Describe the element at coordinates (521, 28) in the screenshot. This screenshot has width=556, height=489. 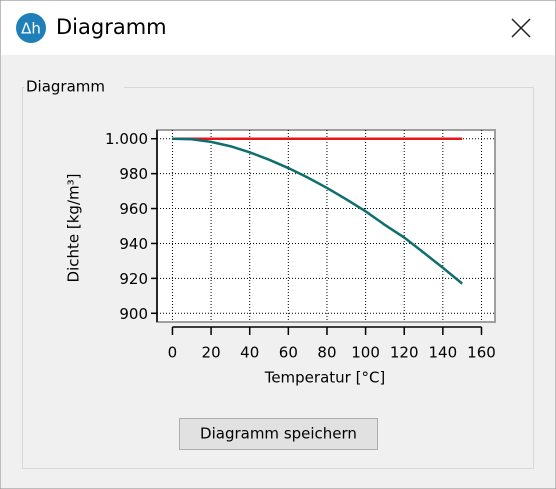
I see `close-button` at that location.